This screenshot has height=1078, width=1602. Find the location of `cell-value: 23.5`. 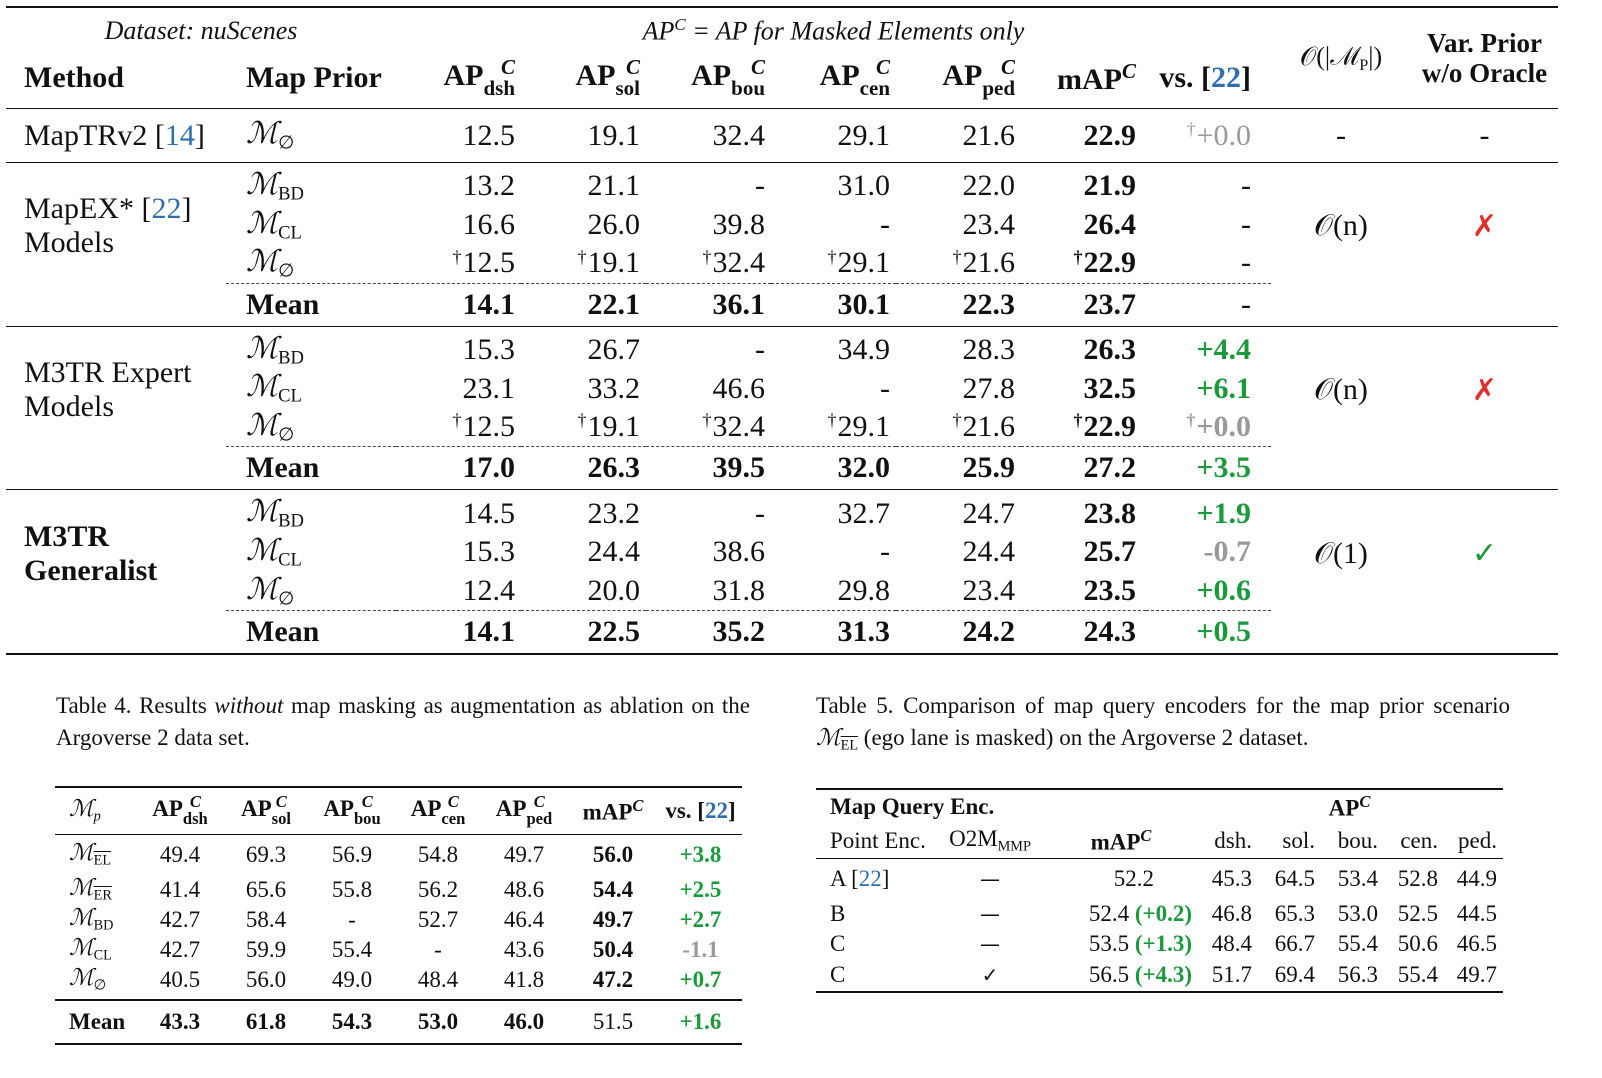

cell-value: 23.5 is located at coordinates (1110, 590).